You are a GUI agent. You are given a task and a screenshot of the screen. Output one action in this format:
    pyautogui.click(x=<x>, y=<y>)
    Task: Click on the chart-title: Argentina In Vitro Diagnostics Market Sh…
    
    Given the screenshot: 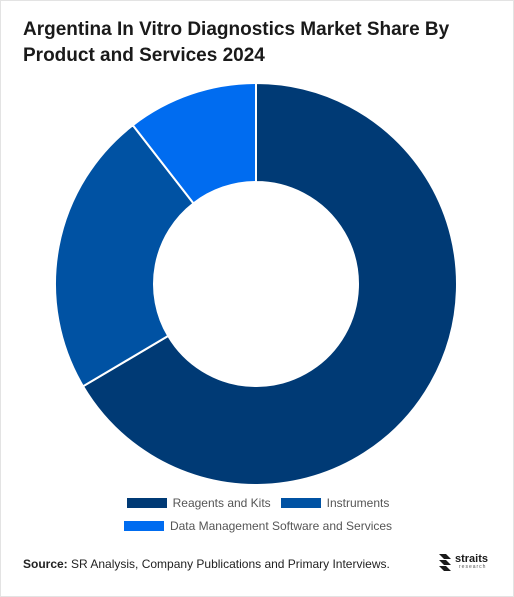 What is the action you would take?
    pyautogui.click(x=236, y=42)
    